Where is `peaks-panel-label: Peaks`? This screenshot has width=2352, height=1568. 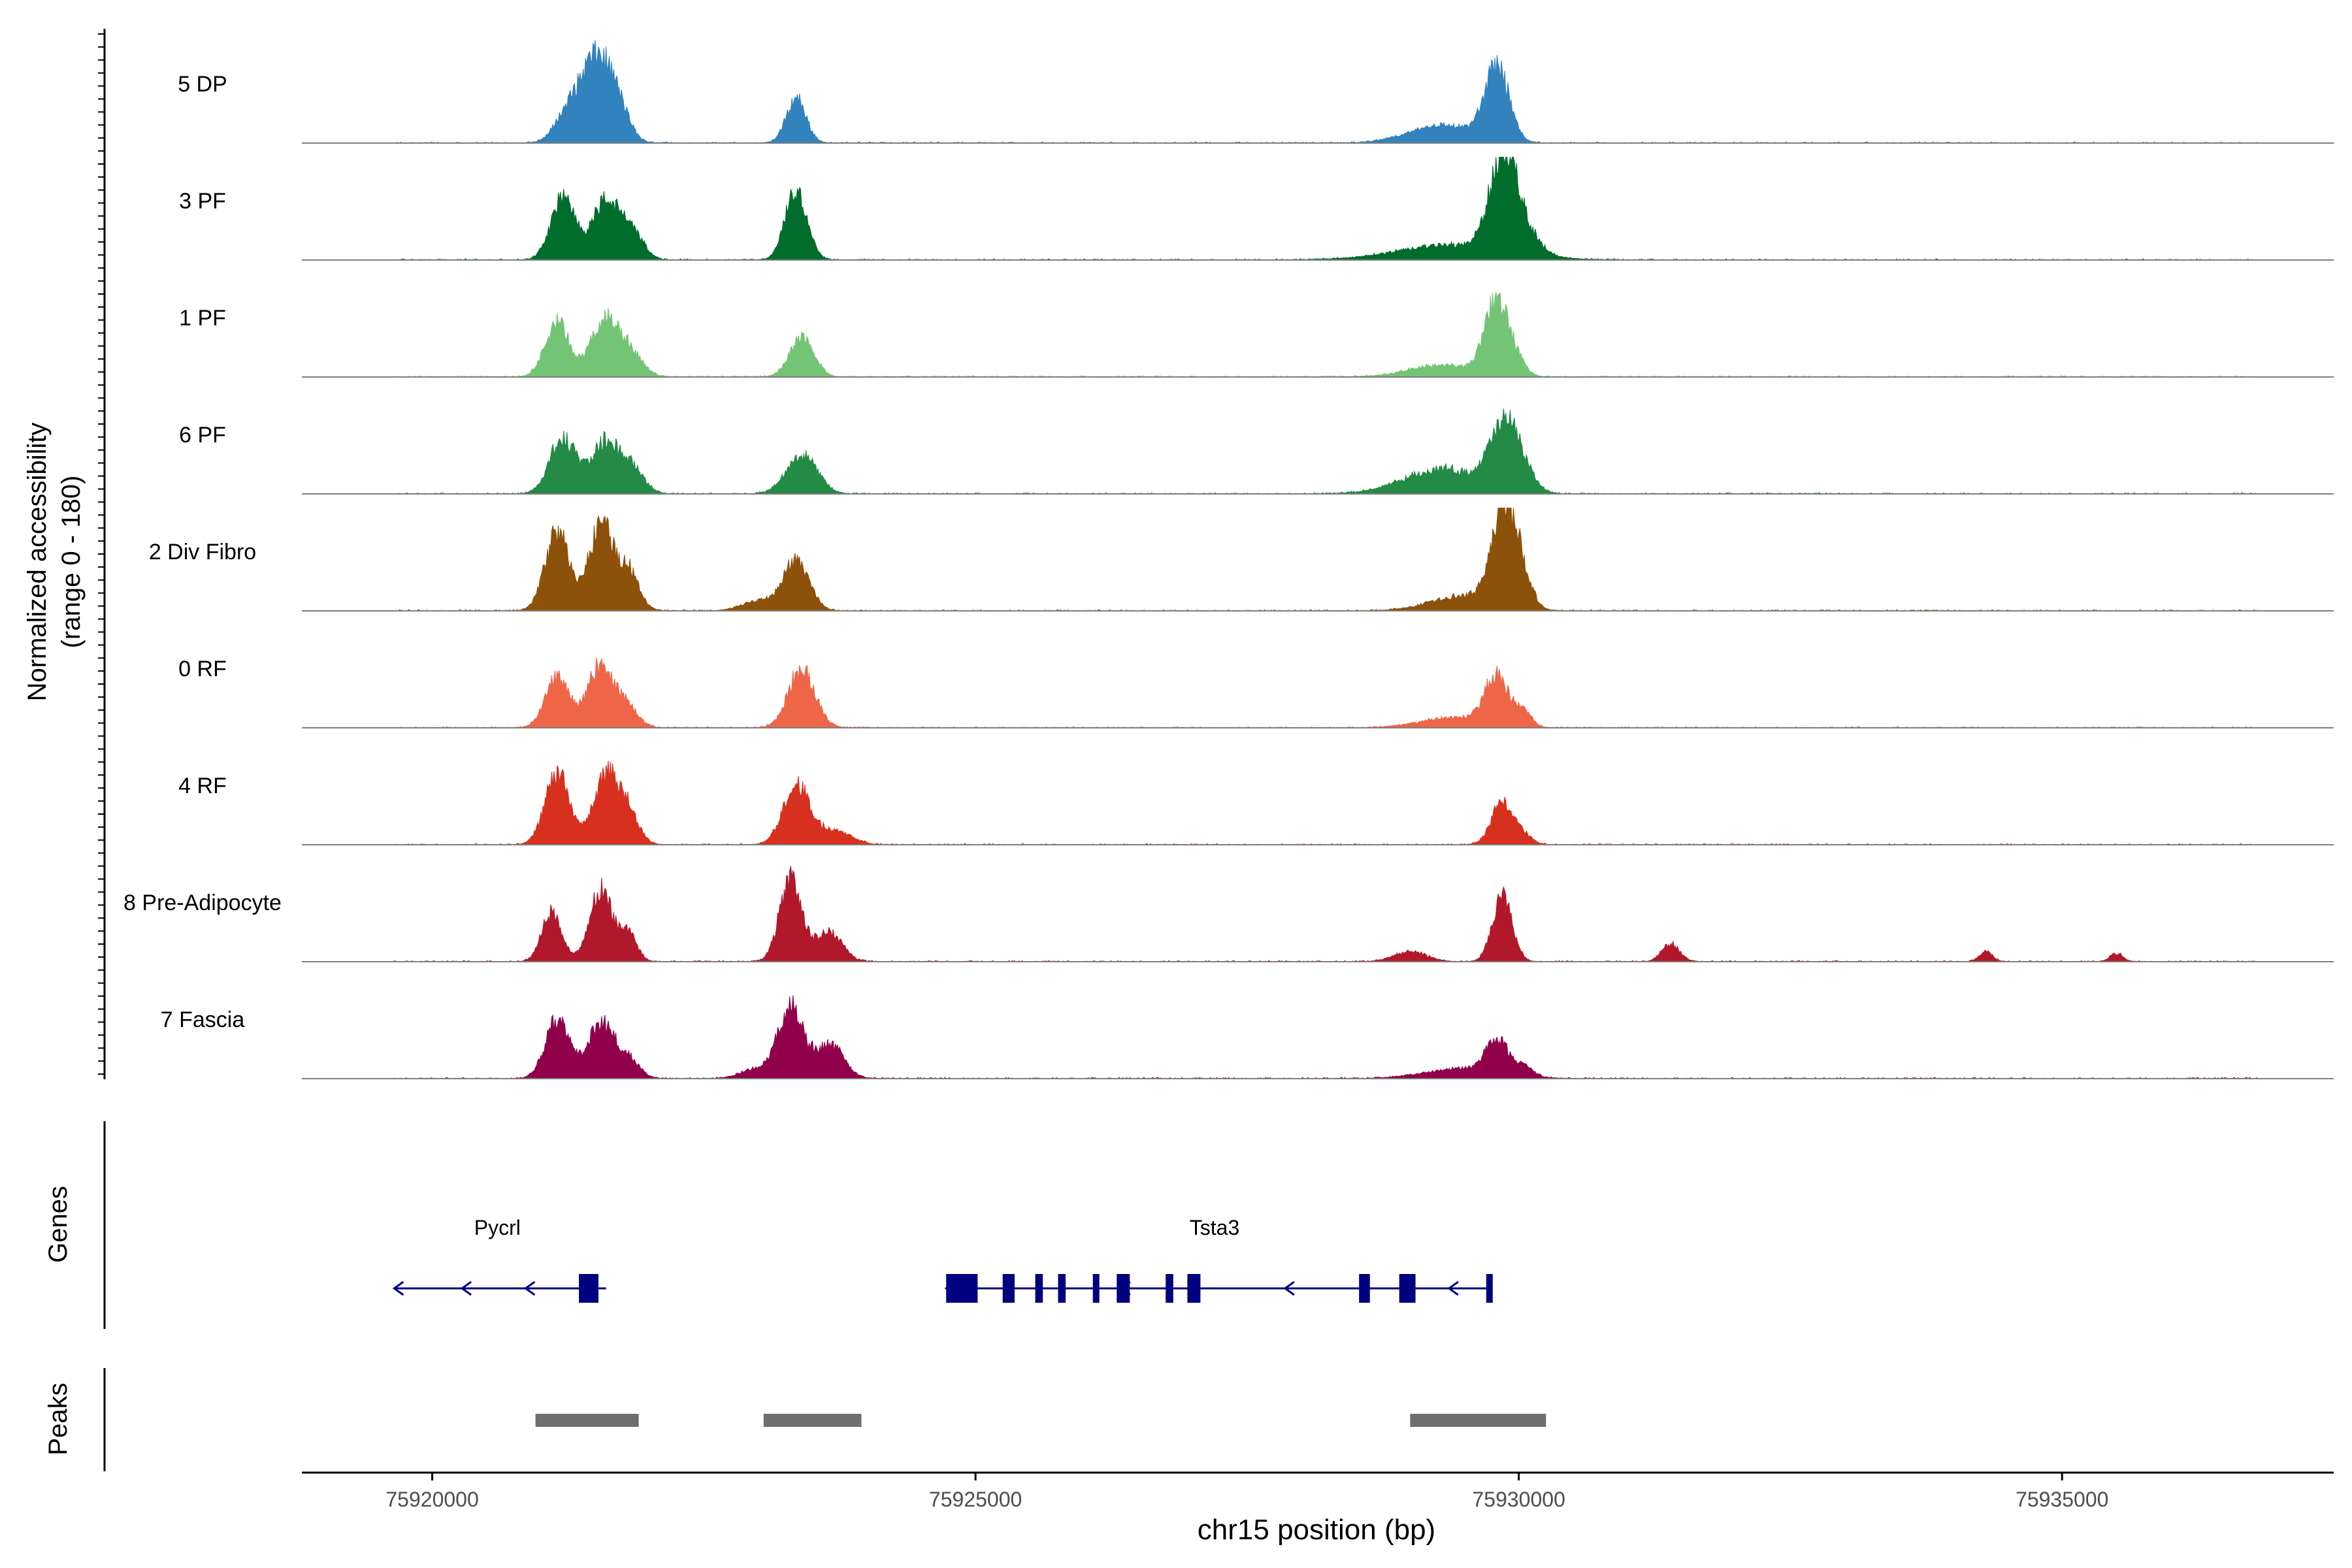
peaks-panel-label: Peaks is located at coordinates (58, 1418).